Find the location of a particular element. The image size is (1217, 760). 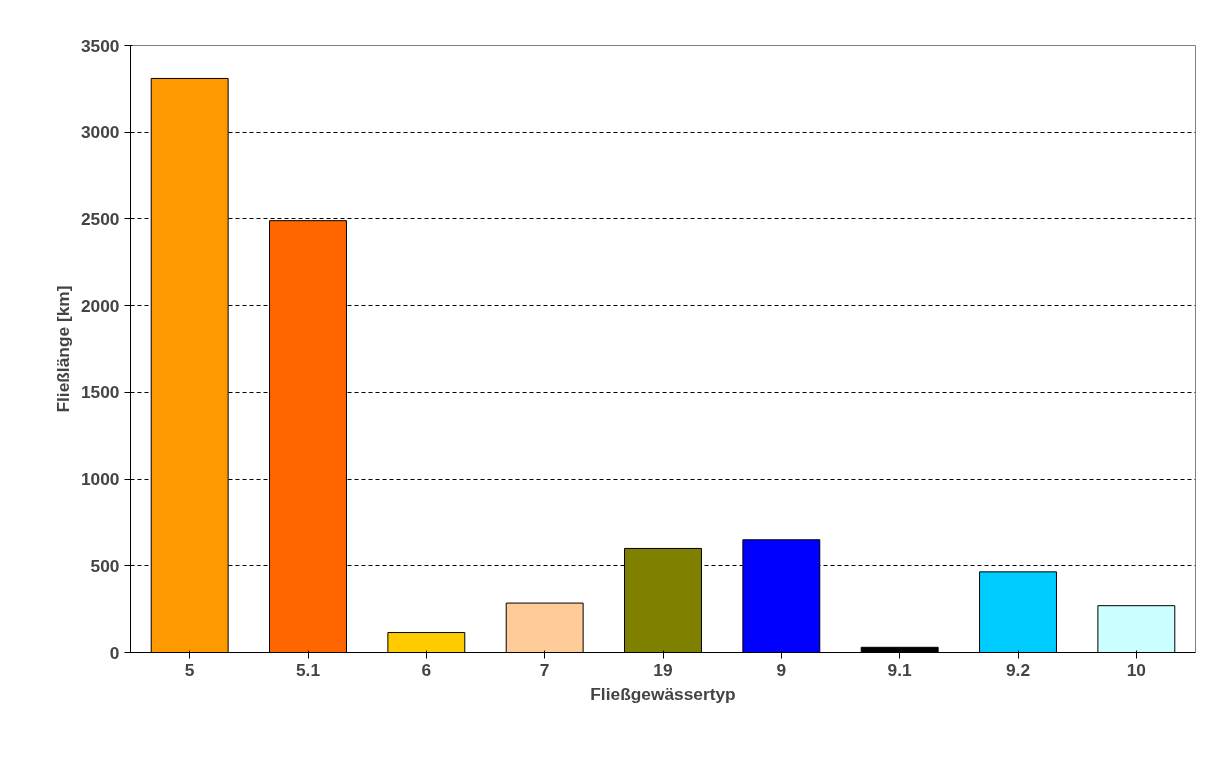

x-tick-label: 5 is located at coordinates (189, 669).